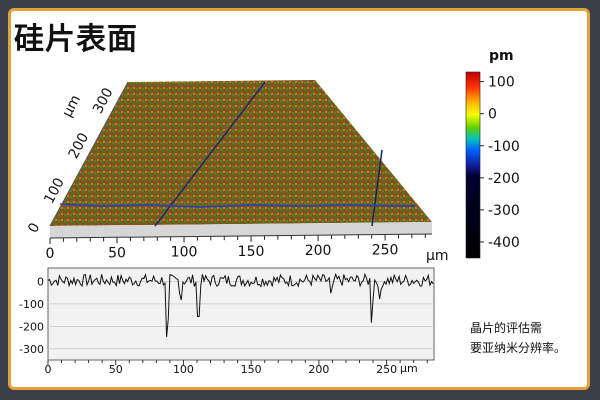 This screenshot has width=600, height=400. I want to click on caption-line-2: 要亚纳米分辨率。, so click(518, 348).